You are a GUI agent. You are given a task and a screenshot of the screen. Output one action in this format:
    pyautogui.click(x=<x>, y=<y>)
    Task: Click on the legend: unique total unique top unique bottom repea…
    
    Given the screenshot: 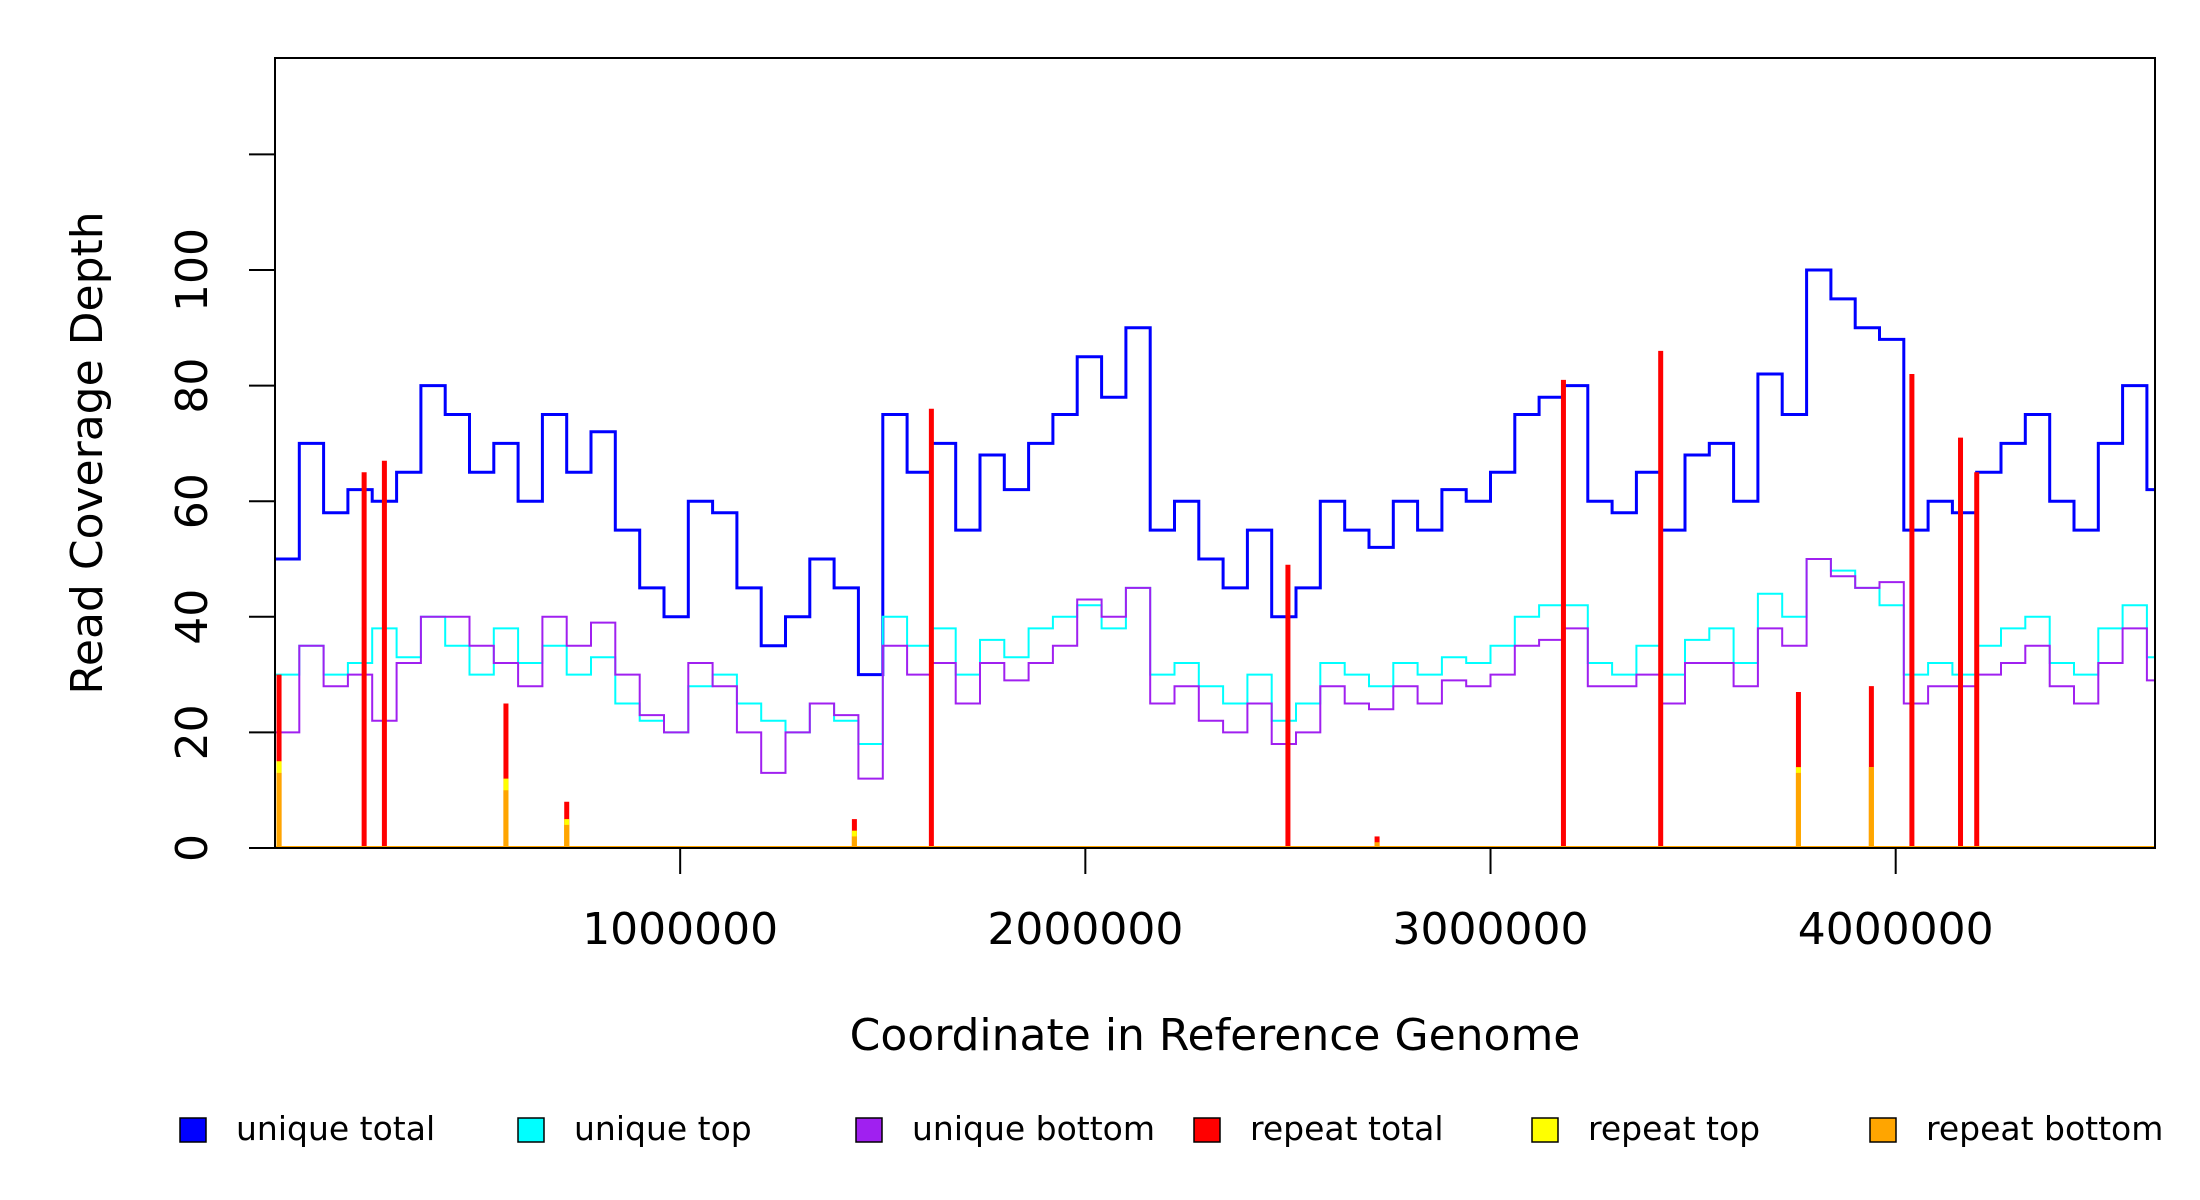 What is the action you would take?
    pyautogui.click(x=1171, y=1128)
    